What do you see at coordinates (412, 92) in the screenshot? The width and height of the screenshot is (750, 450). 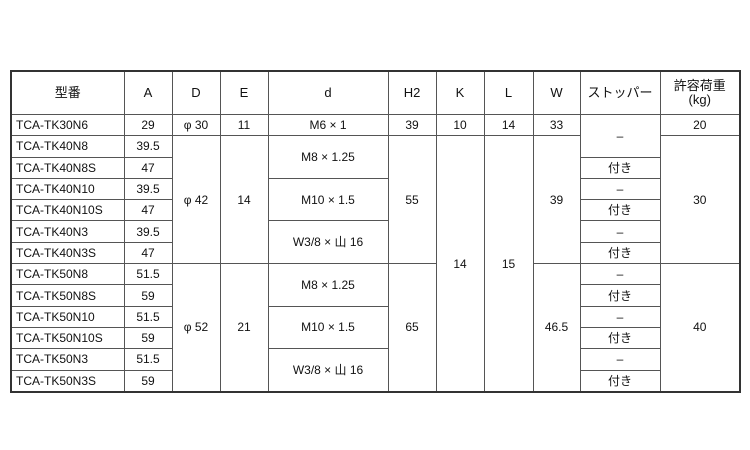 I see `header-h2: H2` at bounding box center [412, 92].